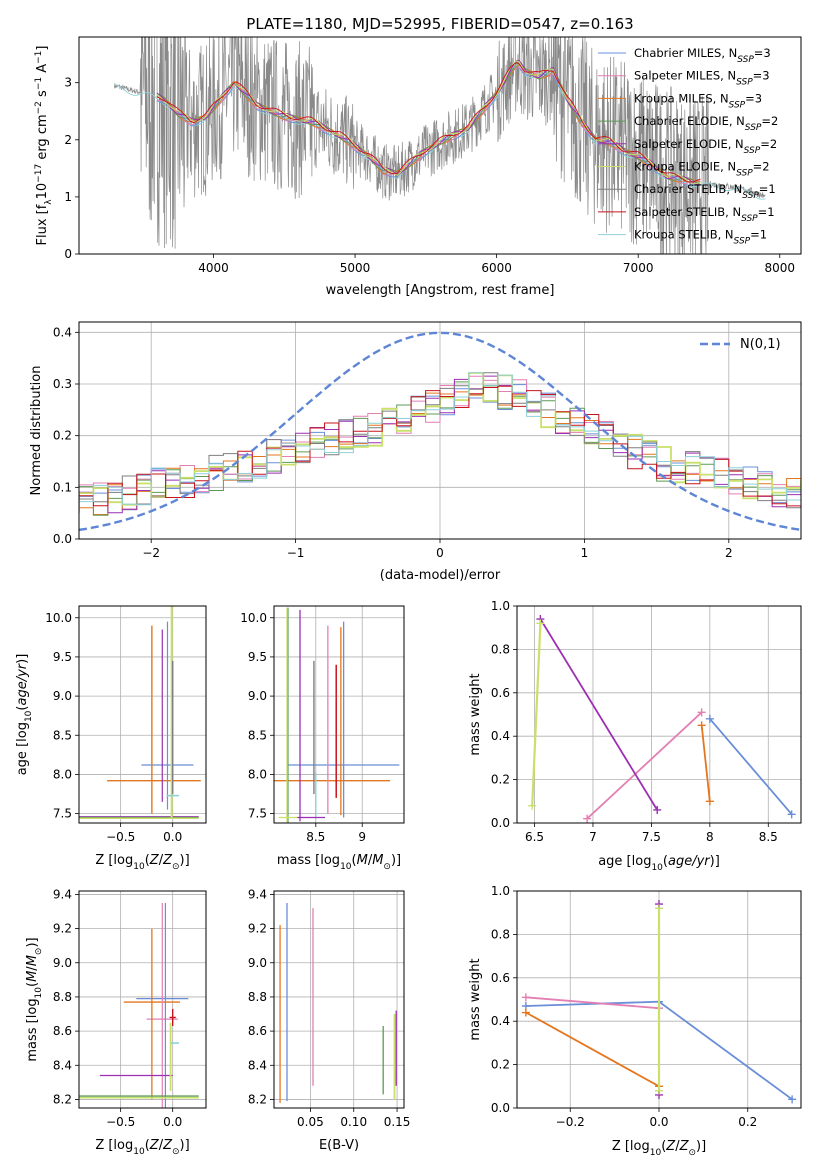  I want to click on x-axis-label: E(B-V), so click(339, 1145).